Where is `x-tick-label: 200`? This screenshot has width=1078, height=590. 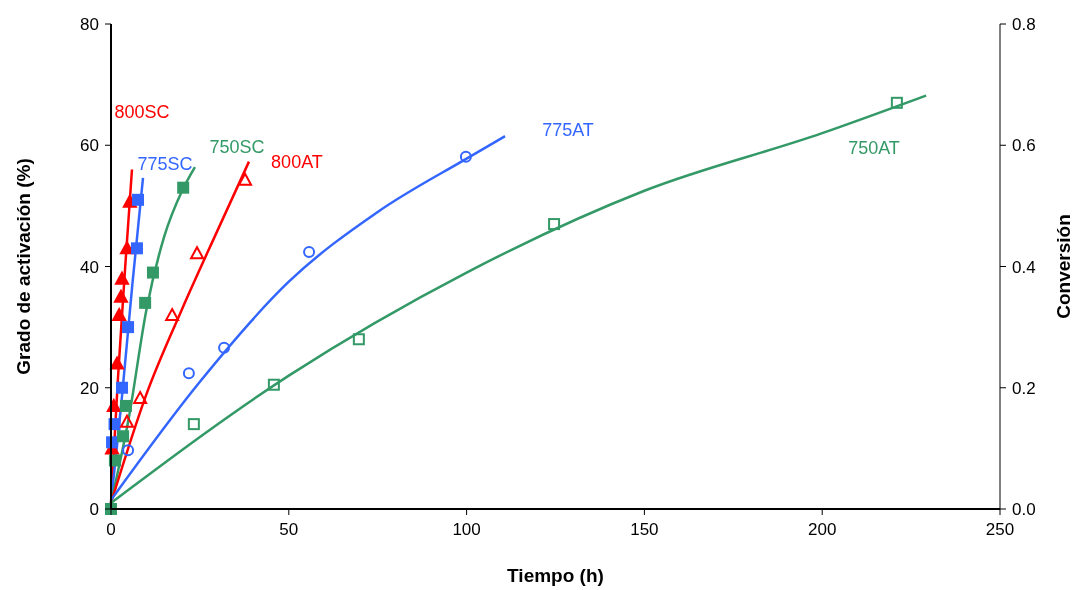 x-tick-label: 200 is located at coordinates (822, 529).